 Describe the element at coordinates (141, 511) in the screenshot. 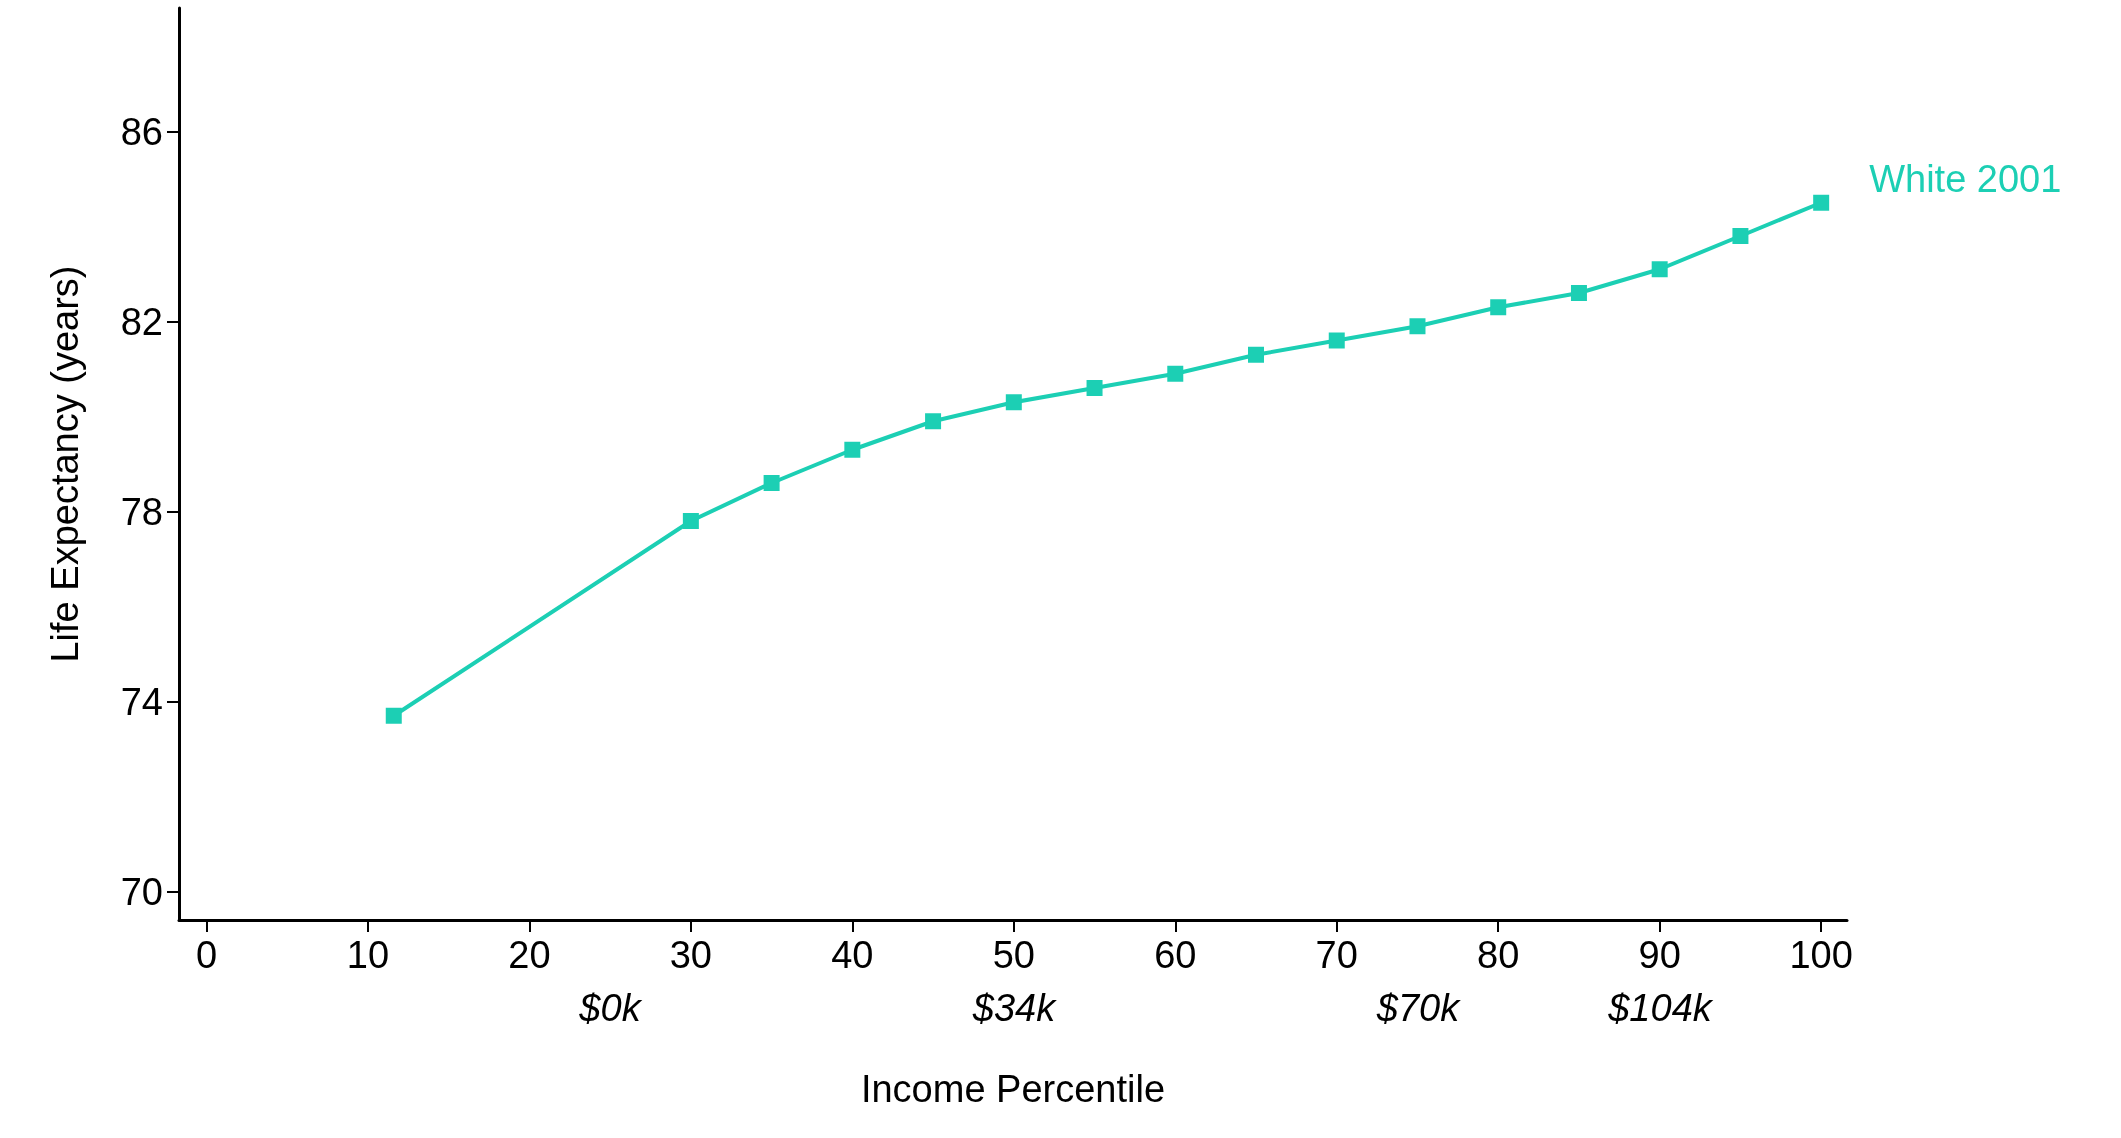

I see `y-tick-label: 78` at that location.